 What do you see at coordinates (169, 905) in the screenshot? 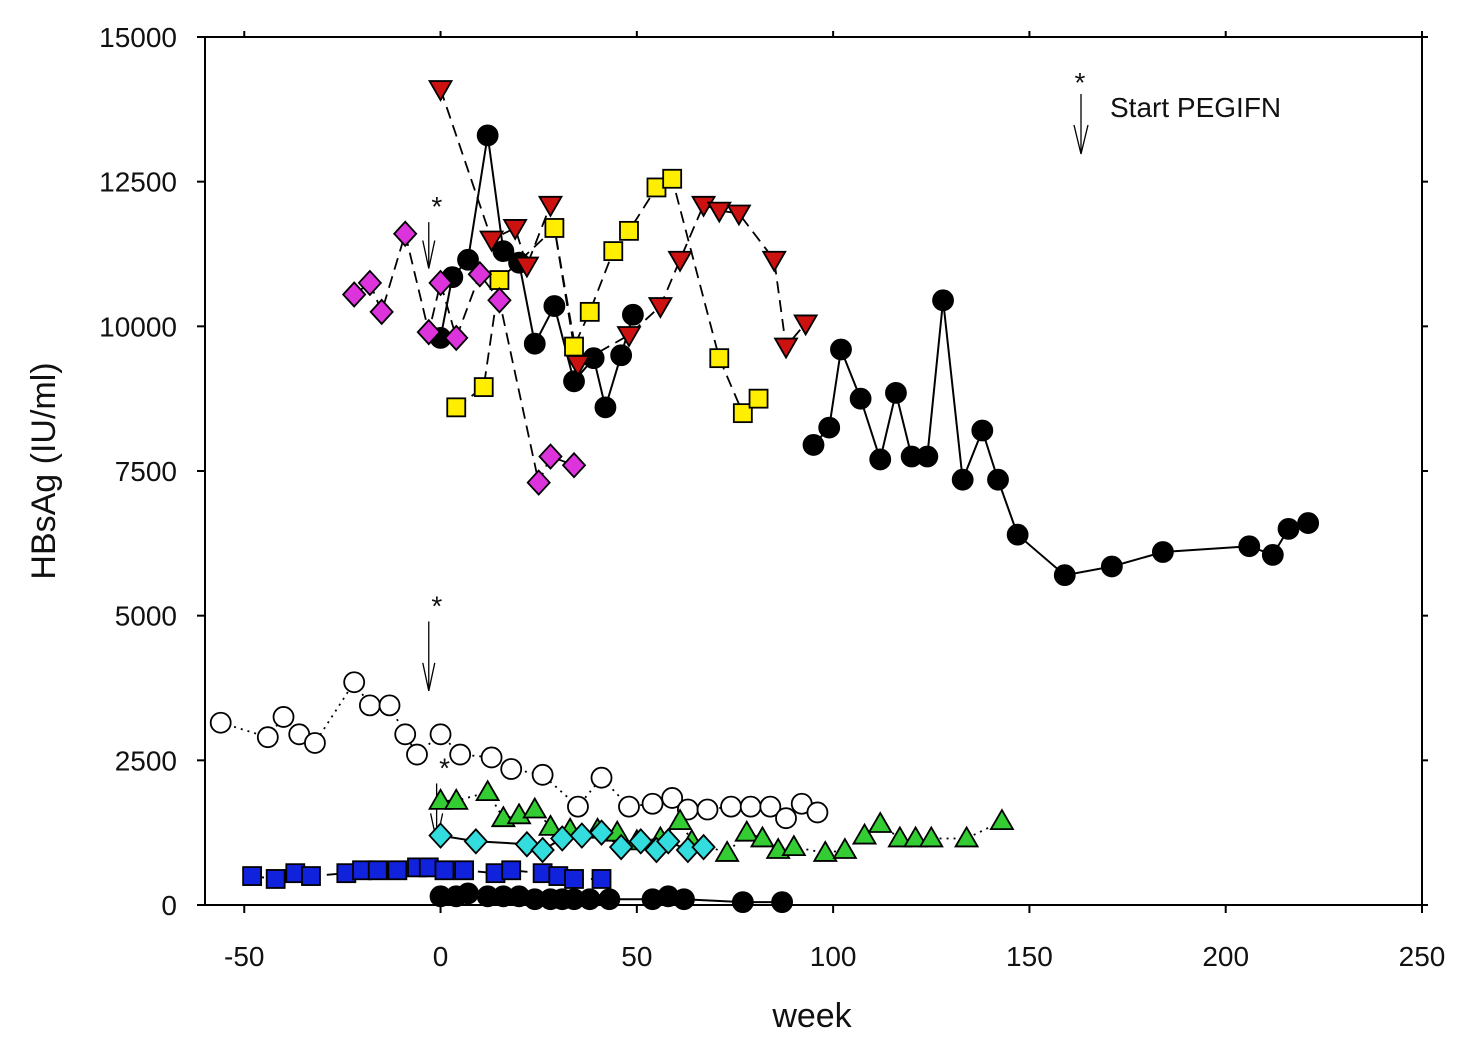
I see `y-tick-label: 0` at bounding box center [169, 905].